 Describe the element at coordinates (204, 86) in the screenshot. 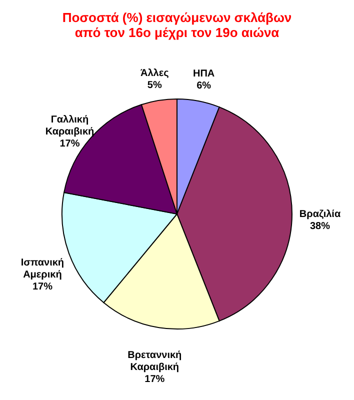

I see `data-label: 6%` at that location.